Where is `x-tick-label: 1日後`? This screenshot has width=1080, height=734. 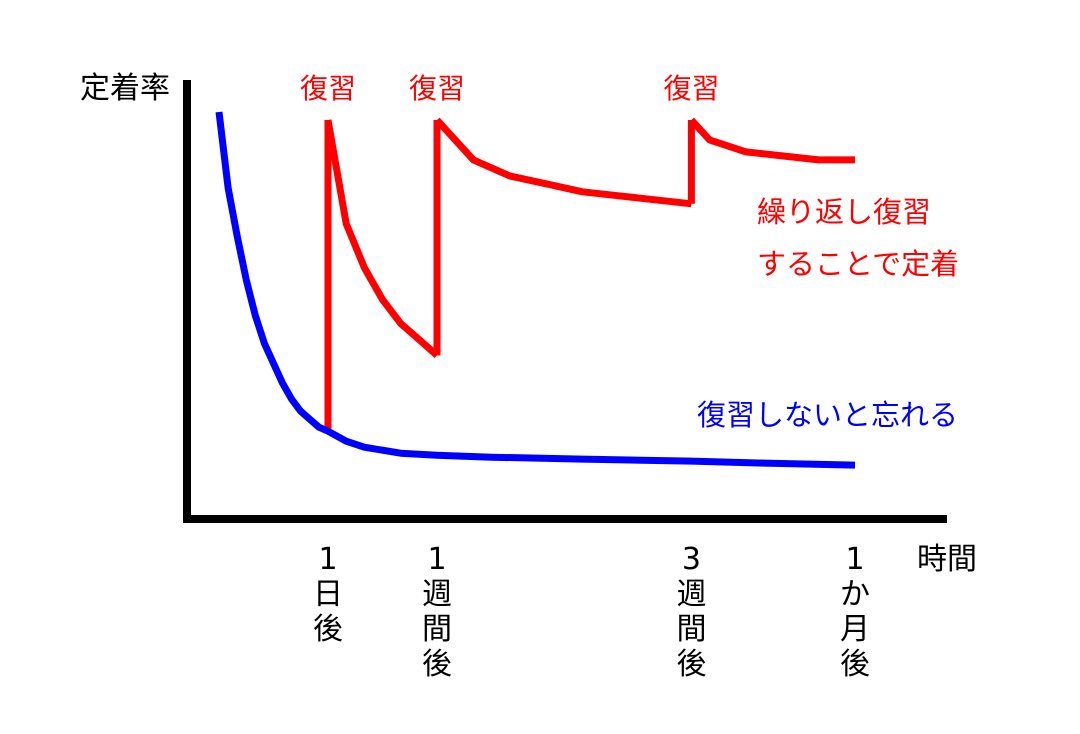 x-tick-label: 1日後 is located at coordinates (328, 594).